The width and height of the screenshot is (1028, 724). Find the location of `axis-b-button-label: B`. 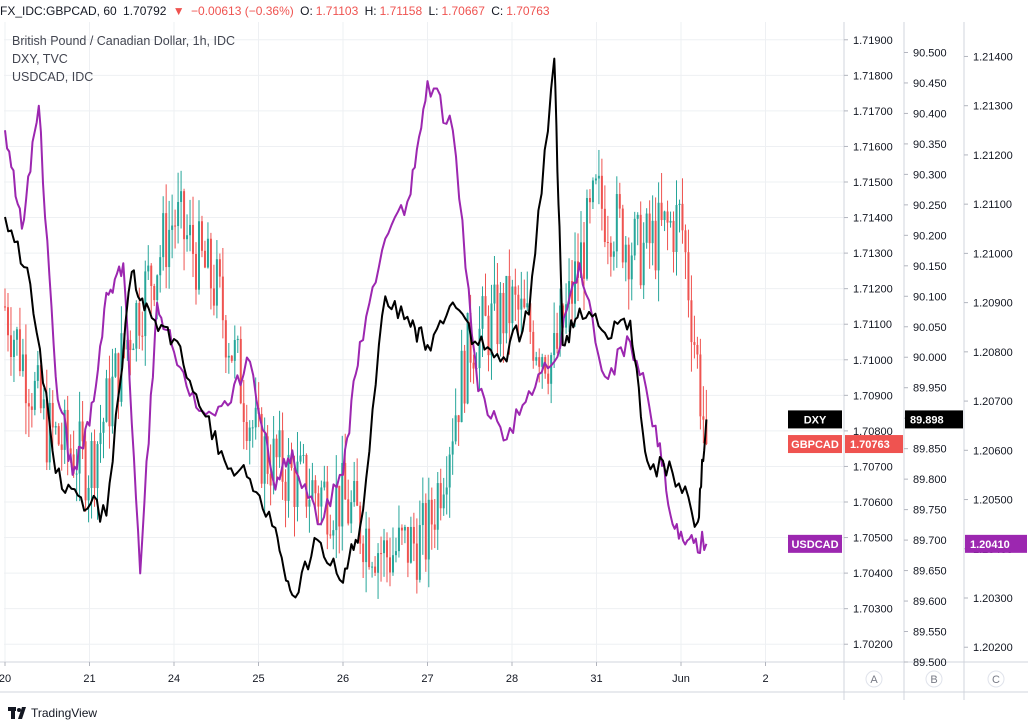

axis-b-button-label: B is located at coordinates (933, 680).